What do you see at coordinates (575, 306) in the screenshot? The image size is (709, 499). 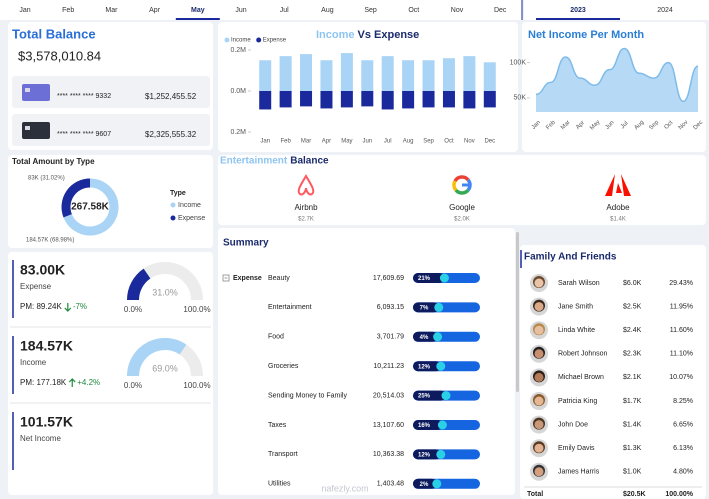 I see `person-name: Jane Smith` at bounding box center [575, 306].